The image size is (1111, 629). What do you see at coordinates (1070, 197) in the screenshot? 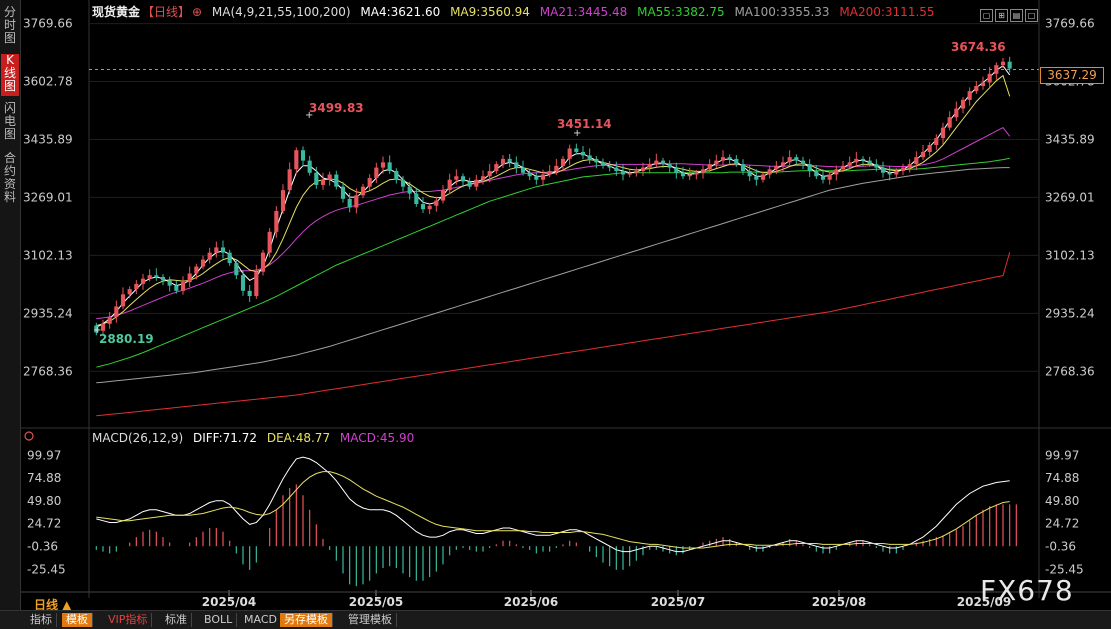
I see `price-tick-right: 3269.01` at bounding box center [1070, 197].